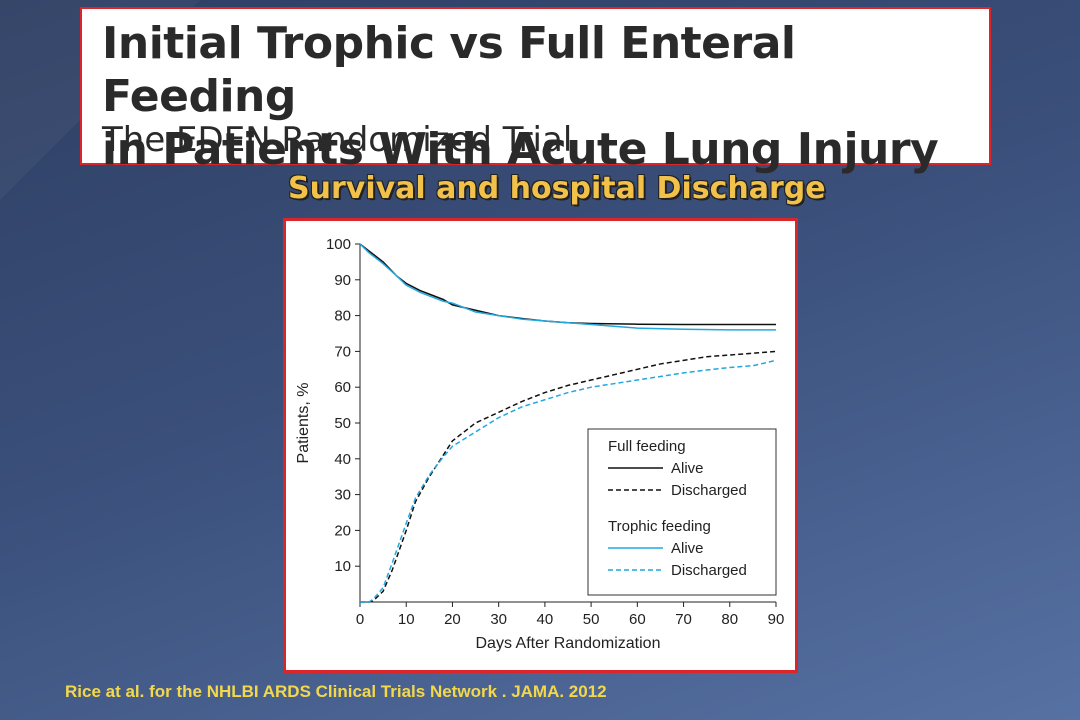 Image resolution: width=1080 pixels, height=720 pixels. Describe the element at coordinates (776, 619) in the screenshot. I see `x-tick-label: 90` at that location.